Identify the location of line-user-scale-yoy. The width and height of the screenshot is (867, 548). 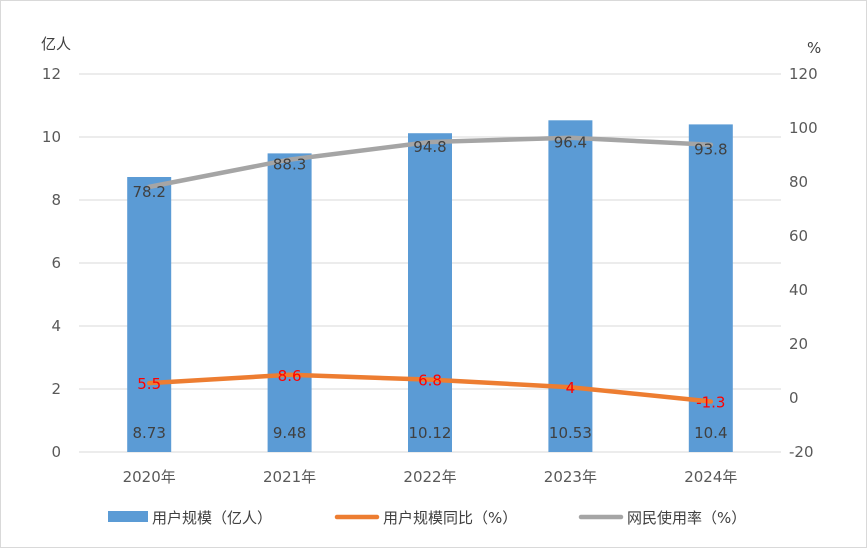
(430, 388).